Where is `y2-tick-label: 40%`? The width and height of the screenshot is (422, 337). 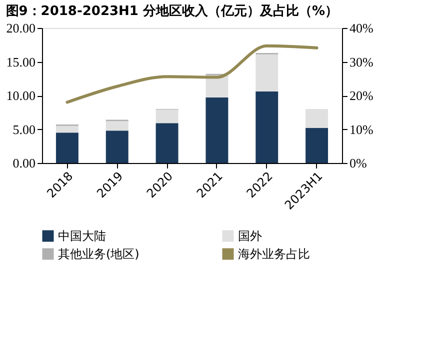
y2-tick-label: 40% is located at coordinates (362, 28).